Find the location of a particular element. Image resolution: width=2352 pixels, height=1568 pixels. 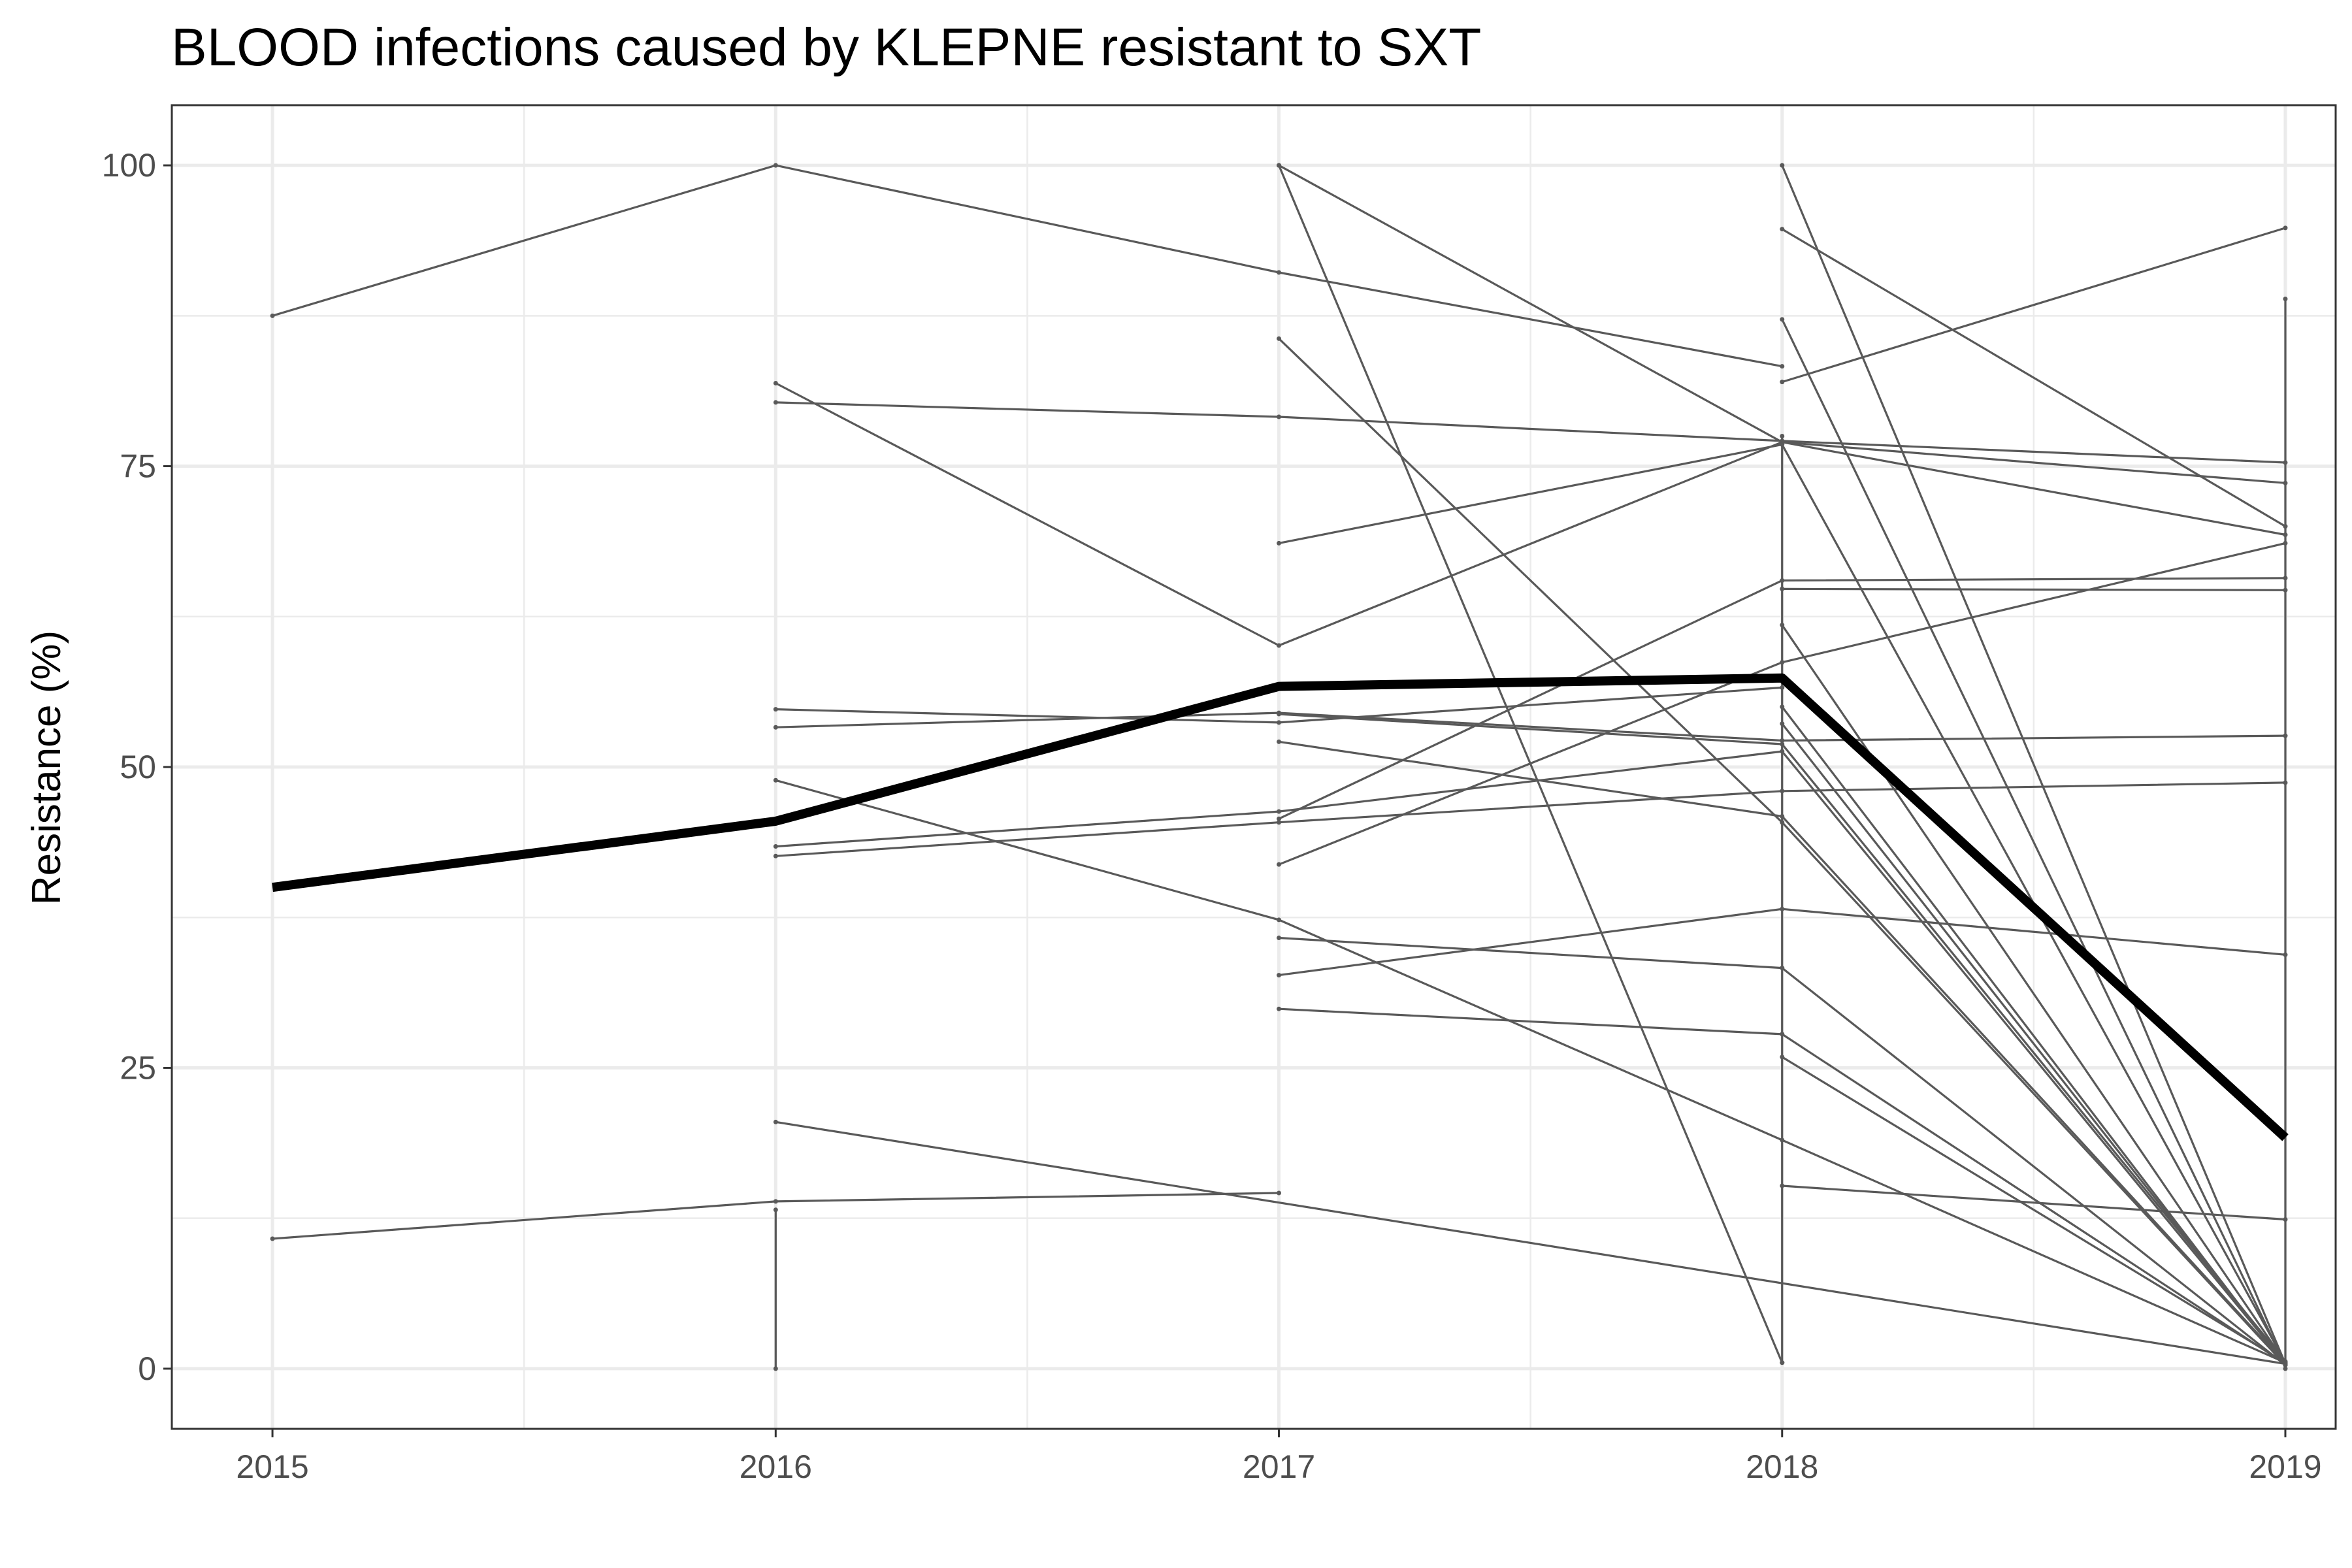

y-tick-label: 0 is located at coordinates (147, 1368).